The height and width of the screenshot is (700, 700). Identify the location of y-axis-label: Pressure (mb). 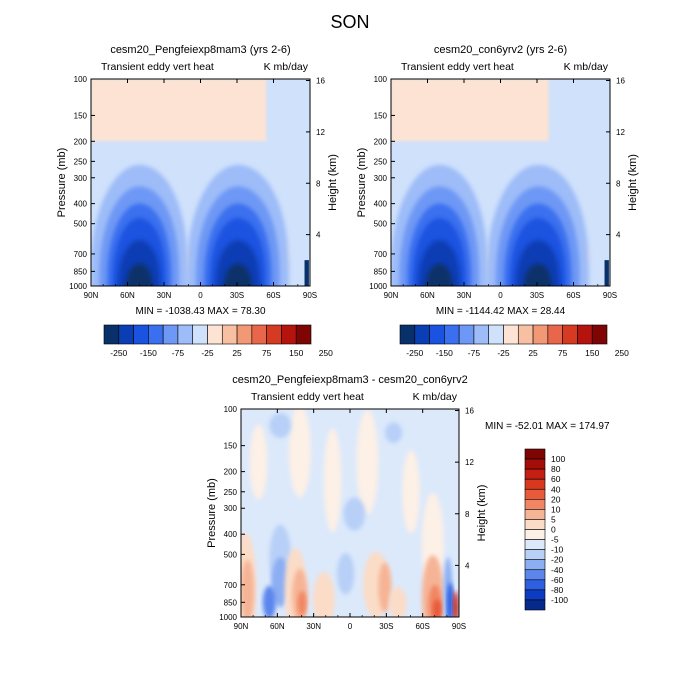
(212, 513).